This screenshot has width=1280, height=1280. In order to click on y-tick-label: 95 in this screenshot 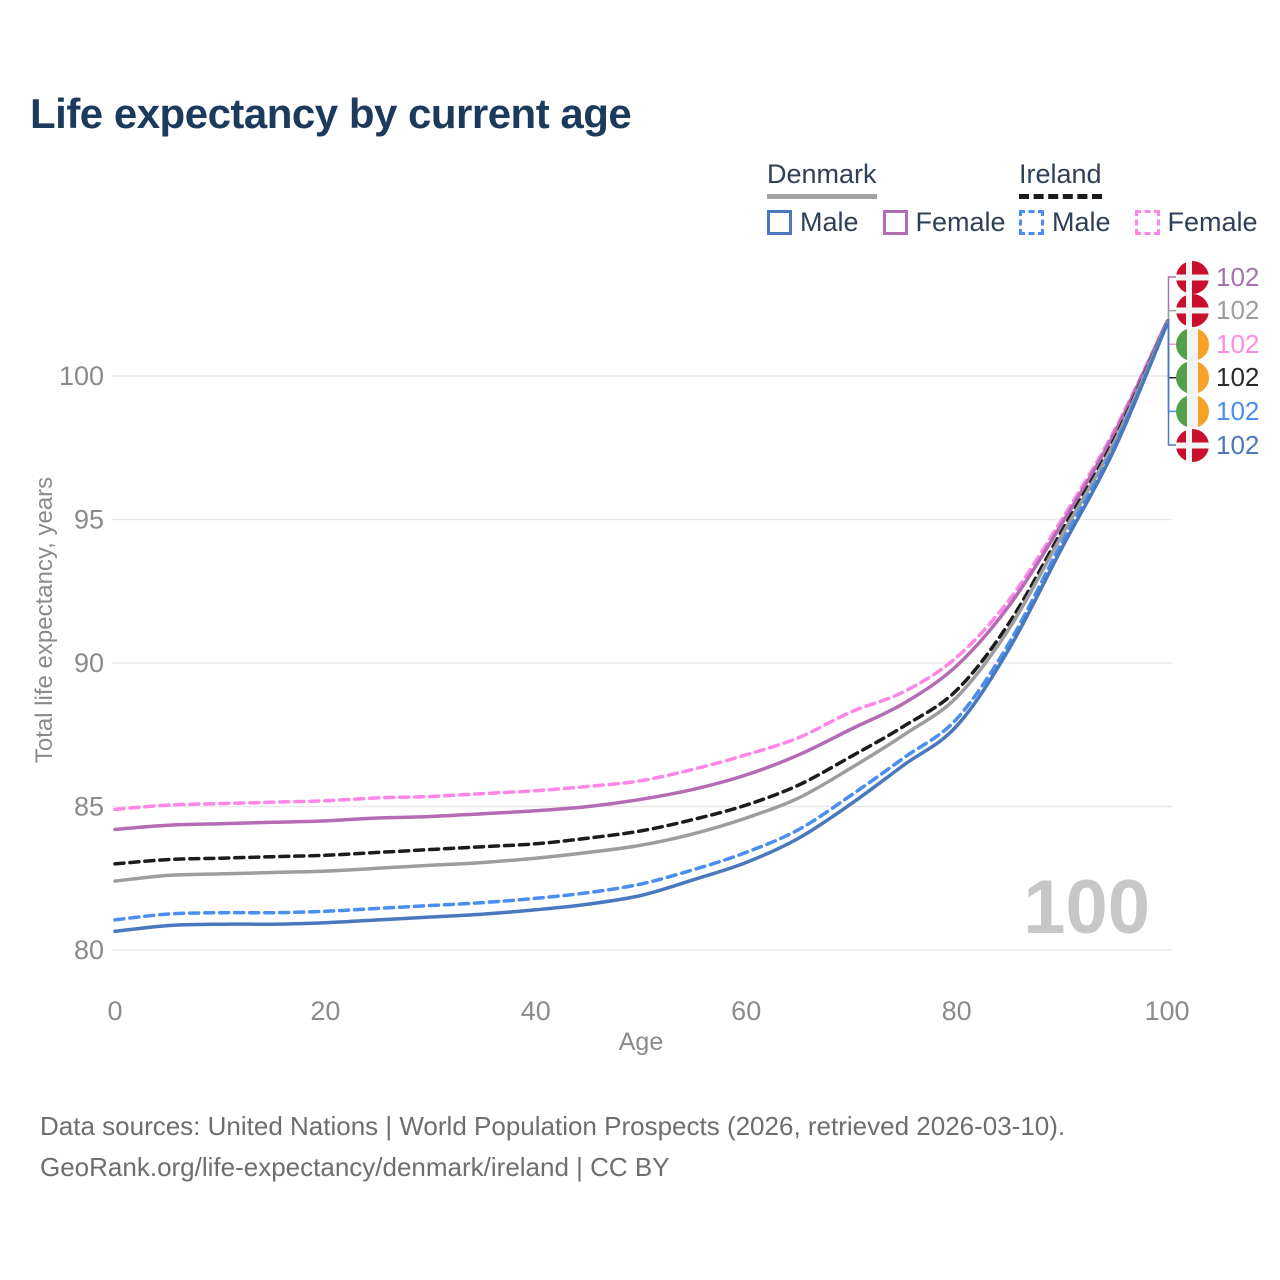, I will do `click(89, 520)`.